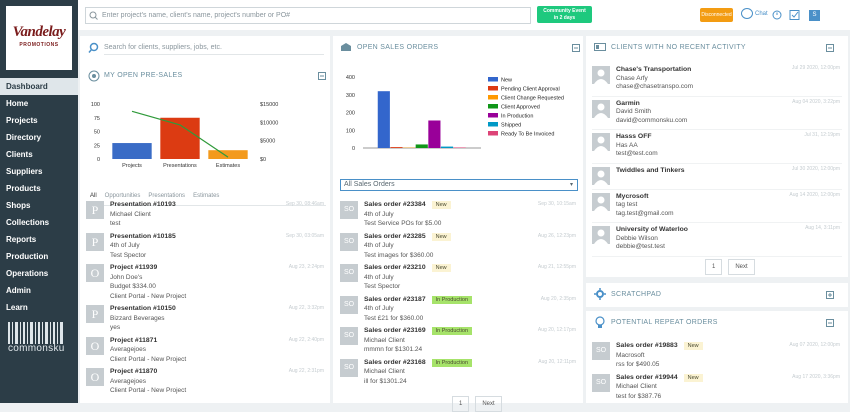 This screenshot has height=412, width=850. What do you see at coordinates (511, 126) in the screenshot?
I see `legend-label: Shipped` at bounding box center [511, 126].